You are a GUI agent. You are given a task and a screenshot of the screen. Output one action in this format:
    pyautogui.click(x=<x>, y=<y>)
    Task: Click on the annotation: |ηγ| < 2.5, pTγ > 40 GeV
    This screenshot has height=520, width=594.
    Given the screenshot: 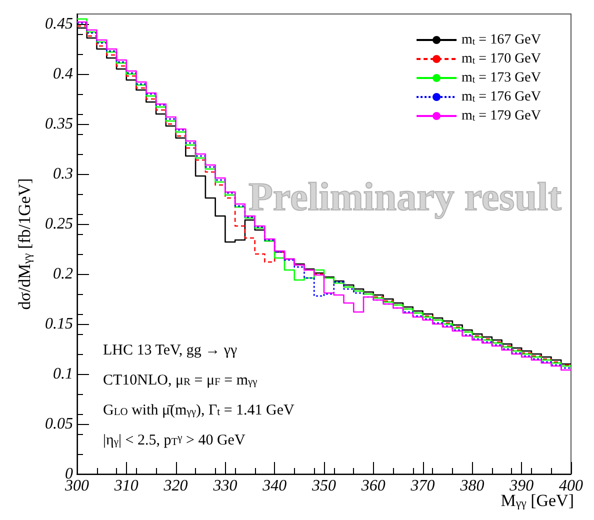 What is the action you would take?
    pyautogui.click(x=174, y=440)
    